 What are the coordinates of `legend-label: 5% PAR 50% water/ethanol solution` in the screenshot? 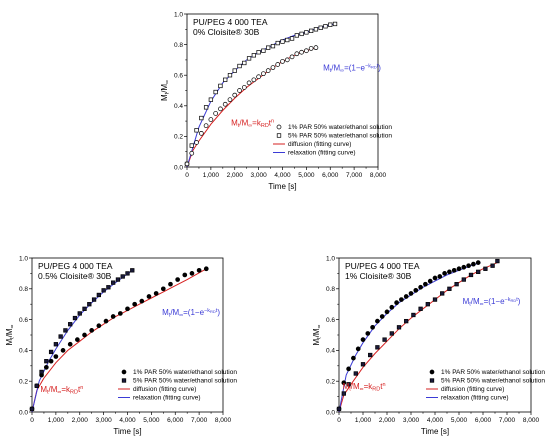 It's located at (185, 381).